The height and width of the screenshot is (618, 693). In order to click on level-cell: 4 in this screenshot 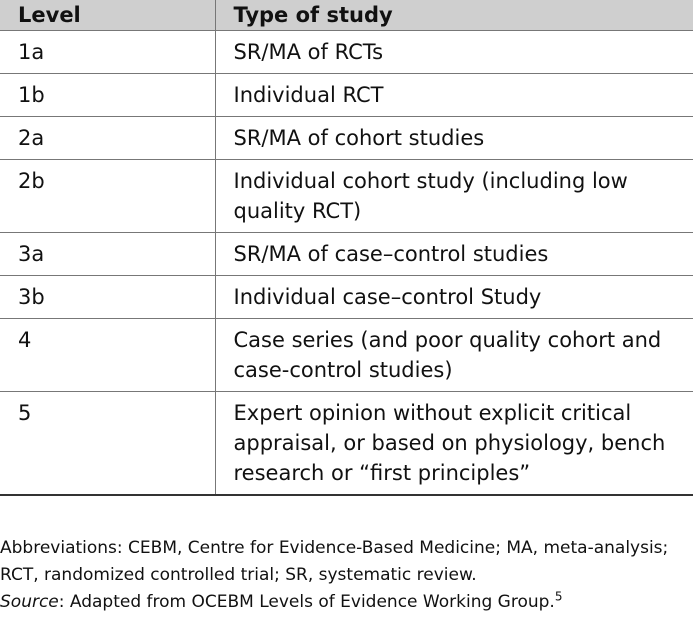, I will do `click(107, 355)`.